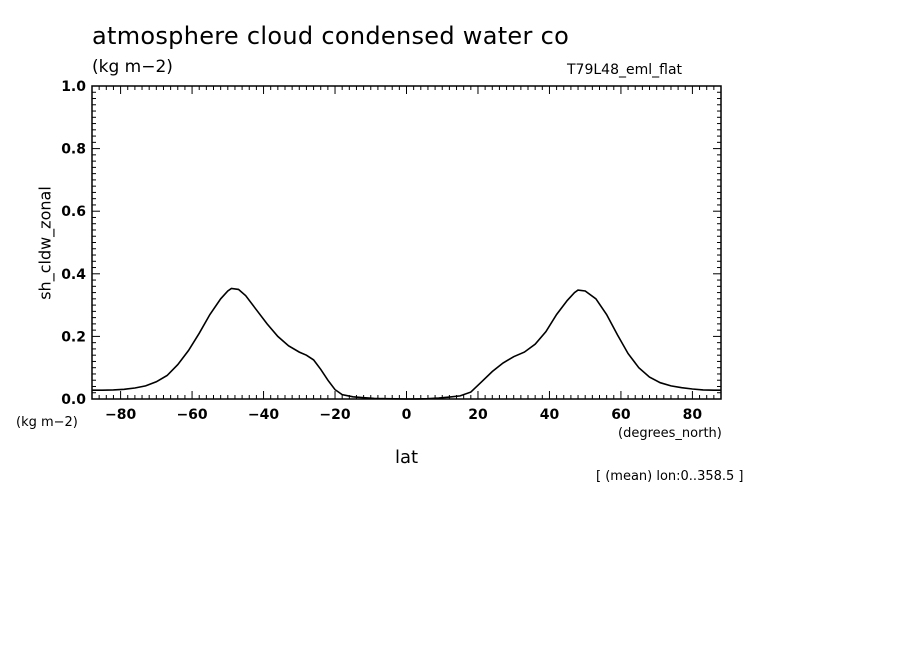 The height and width of the screenshot is (654, 904). I want to click on x-tick-label: 0, so click(407, 415).